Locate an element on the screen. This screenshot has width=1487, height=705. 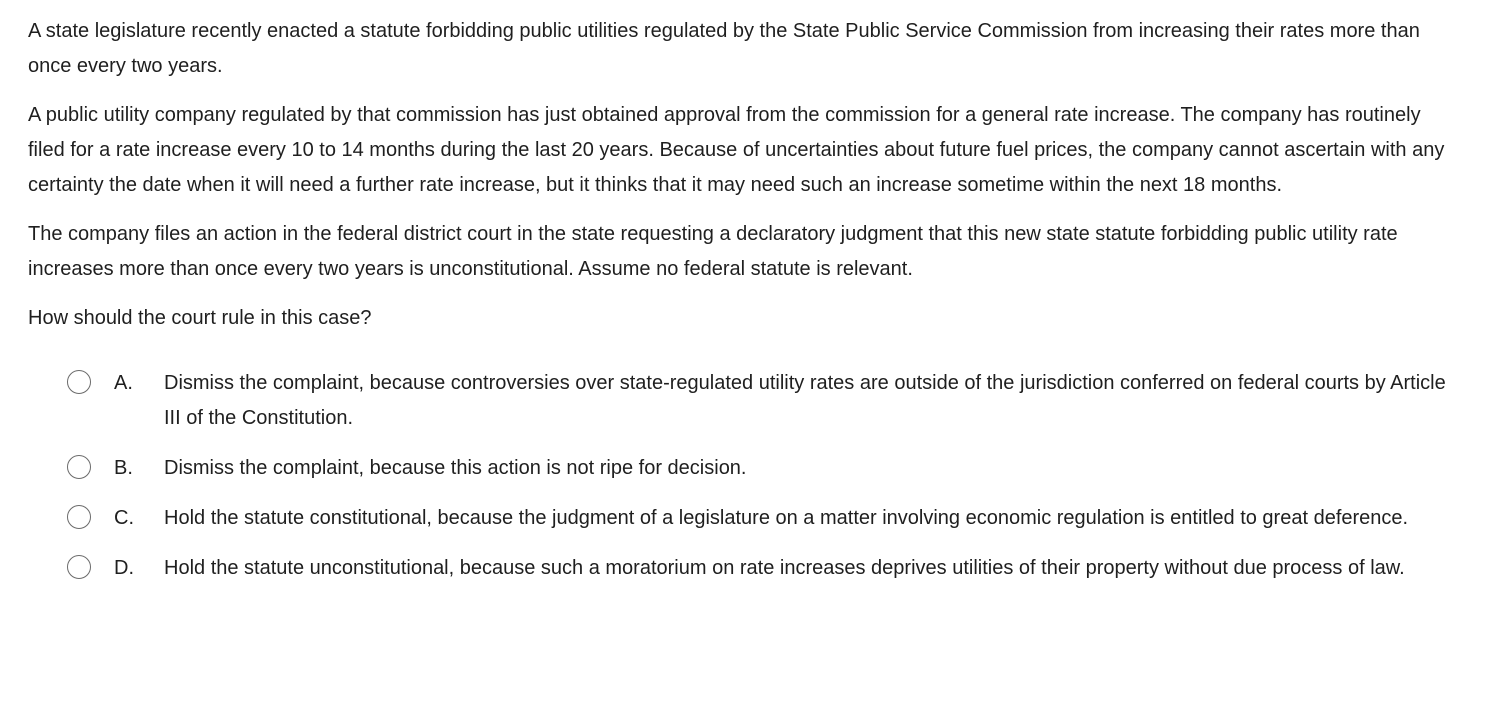
radio-button-b is located at coordinates (79, 467).